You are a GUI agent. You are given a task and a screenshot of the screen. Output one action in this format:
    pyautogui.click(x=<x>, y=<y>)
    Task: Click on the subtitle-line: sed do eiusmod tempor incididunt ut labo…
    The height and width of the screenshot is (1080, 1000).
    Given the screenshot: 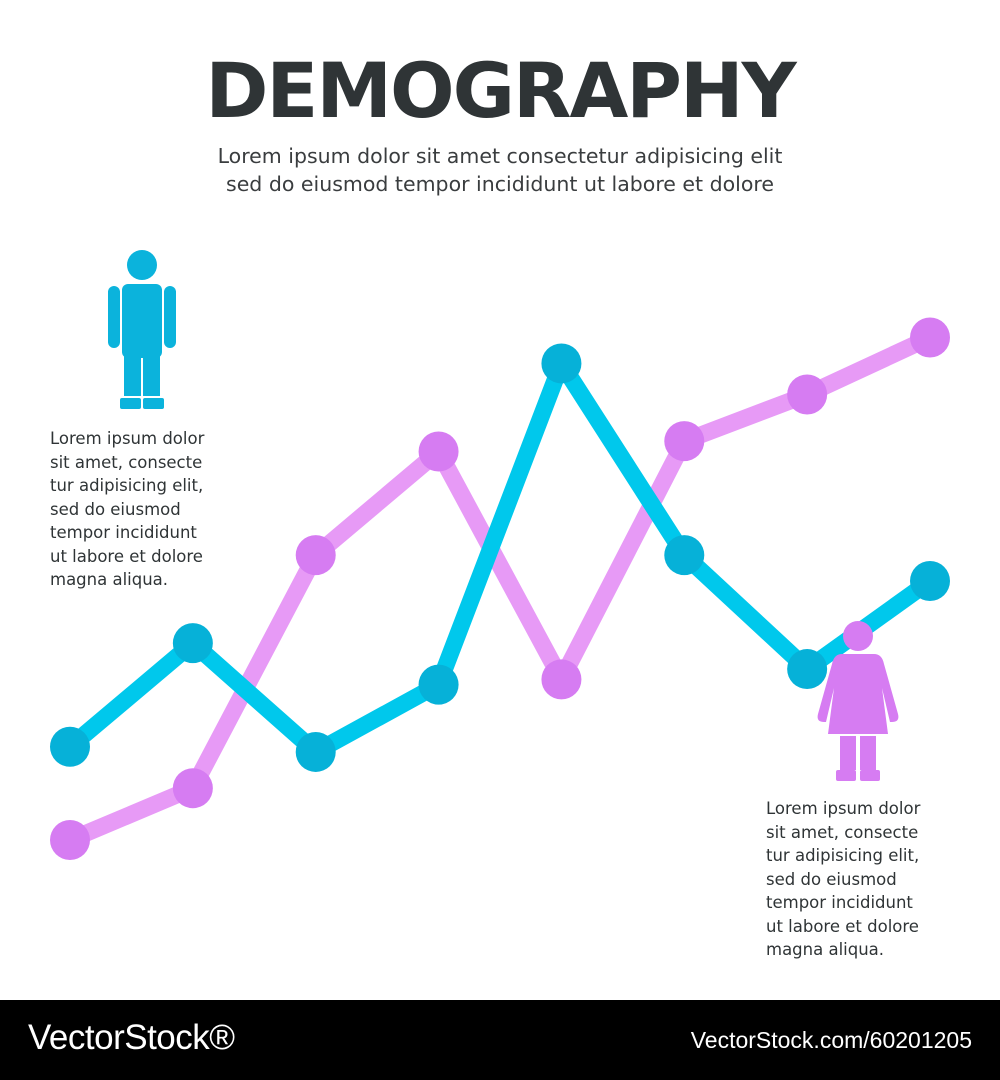 What is the action you would take?
    pyautogui.click(x=500, y=184)
    